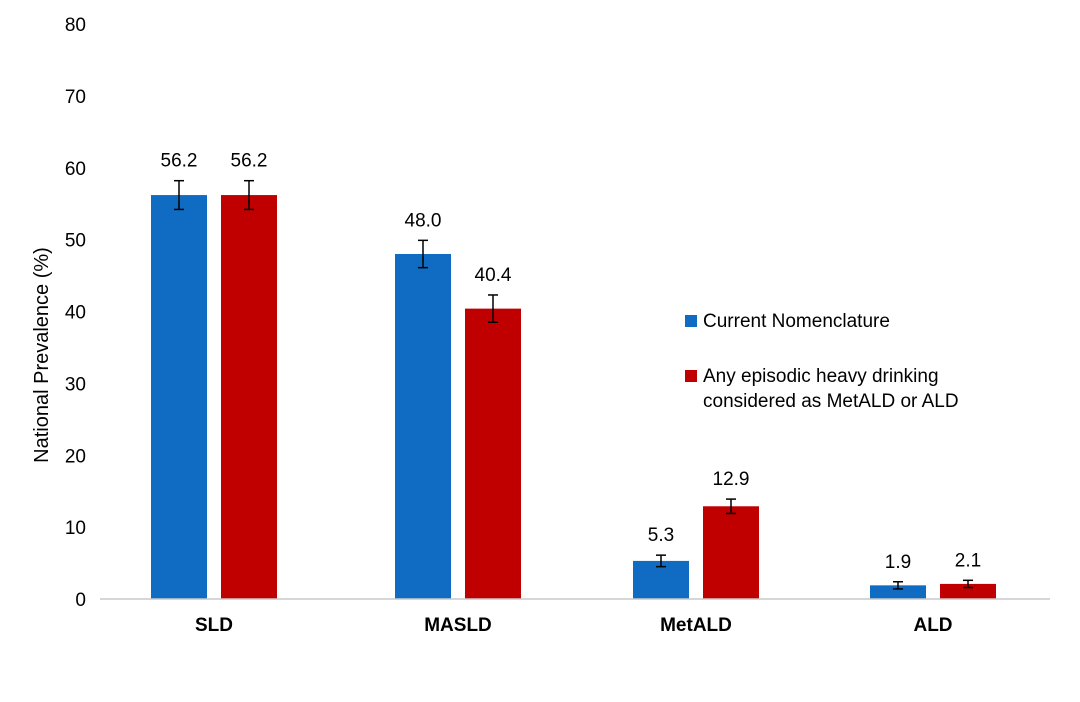  What do you see at coordinates (796, 321) in the screenshot?
I see `legend-label-series-1: Current Nomenclature` at bounding box center [796, 321].